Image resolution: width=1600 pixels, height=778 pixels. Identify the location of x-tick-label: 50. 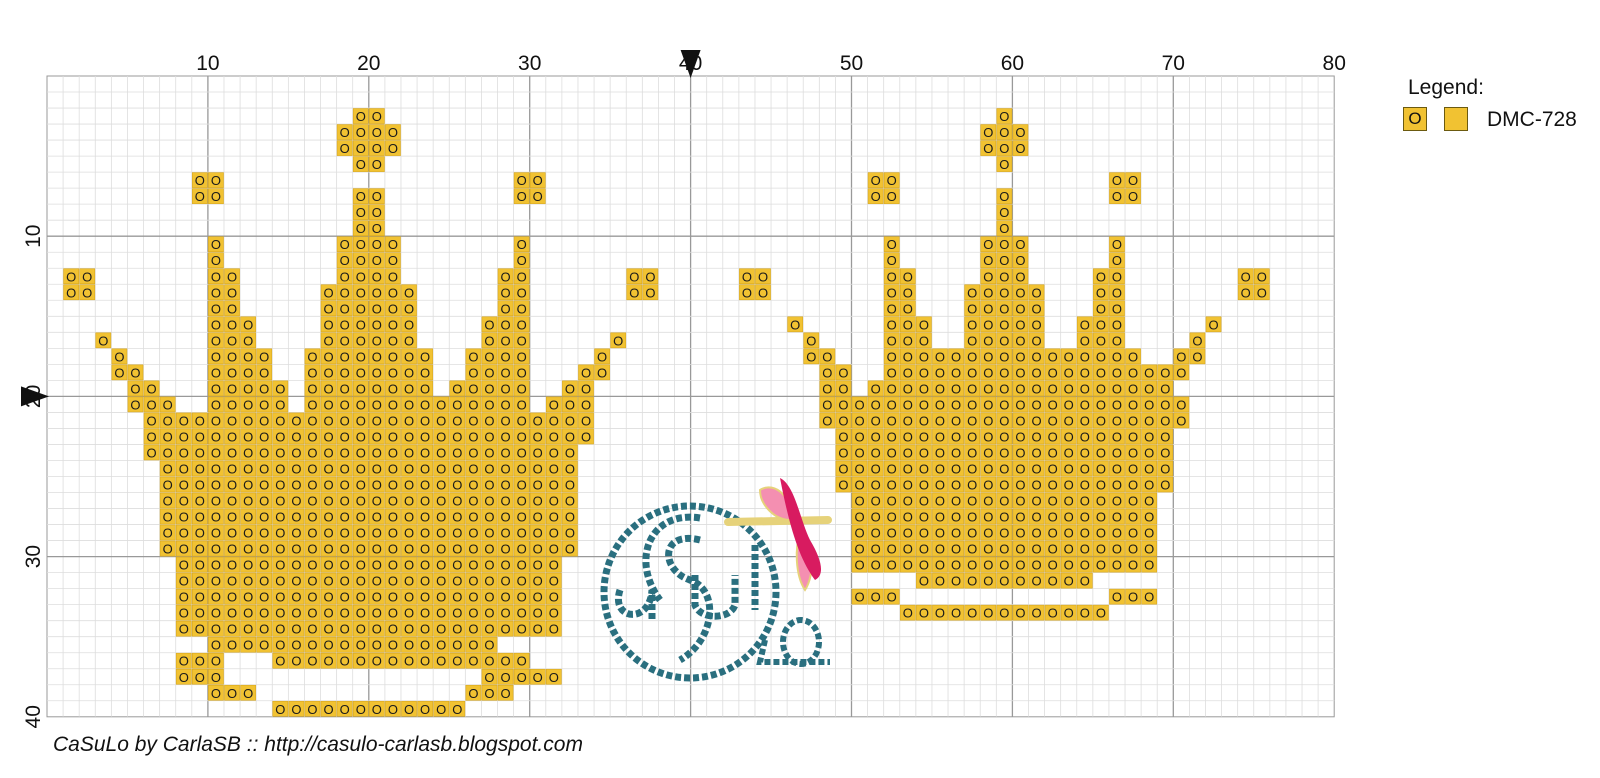
(851, 63).